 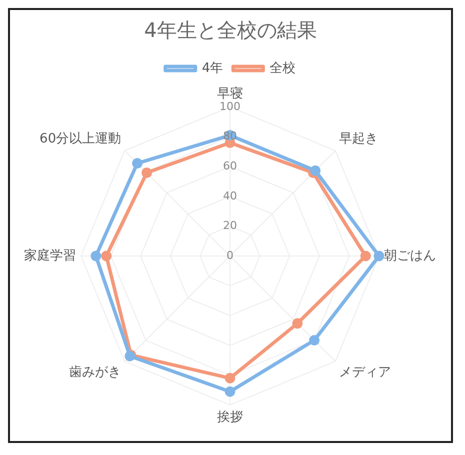 What do you see at coordinates (358, 139) in the screenshot?
I see `spoke-label: 早起き` at bounding box center [358, 139].